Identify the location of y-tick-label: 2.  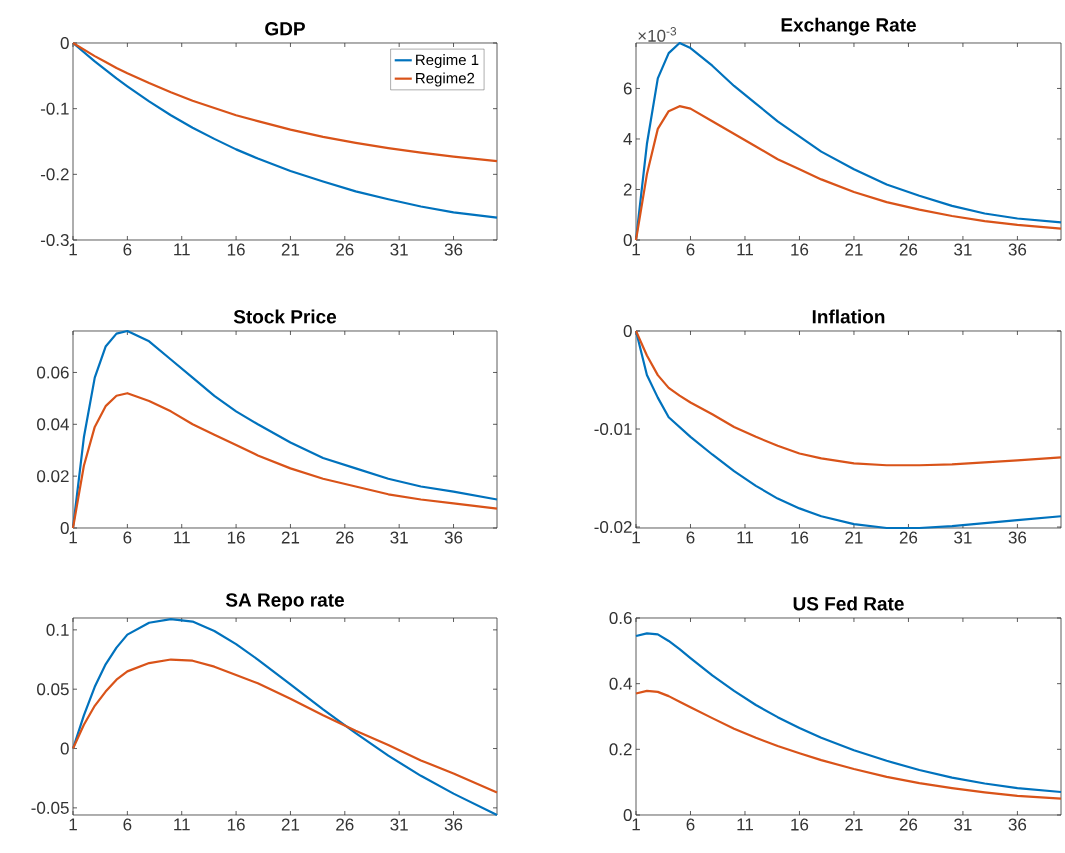
(627, 189).